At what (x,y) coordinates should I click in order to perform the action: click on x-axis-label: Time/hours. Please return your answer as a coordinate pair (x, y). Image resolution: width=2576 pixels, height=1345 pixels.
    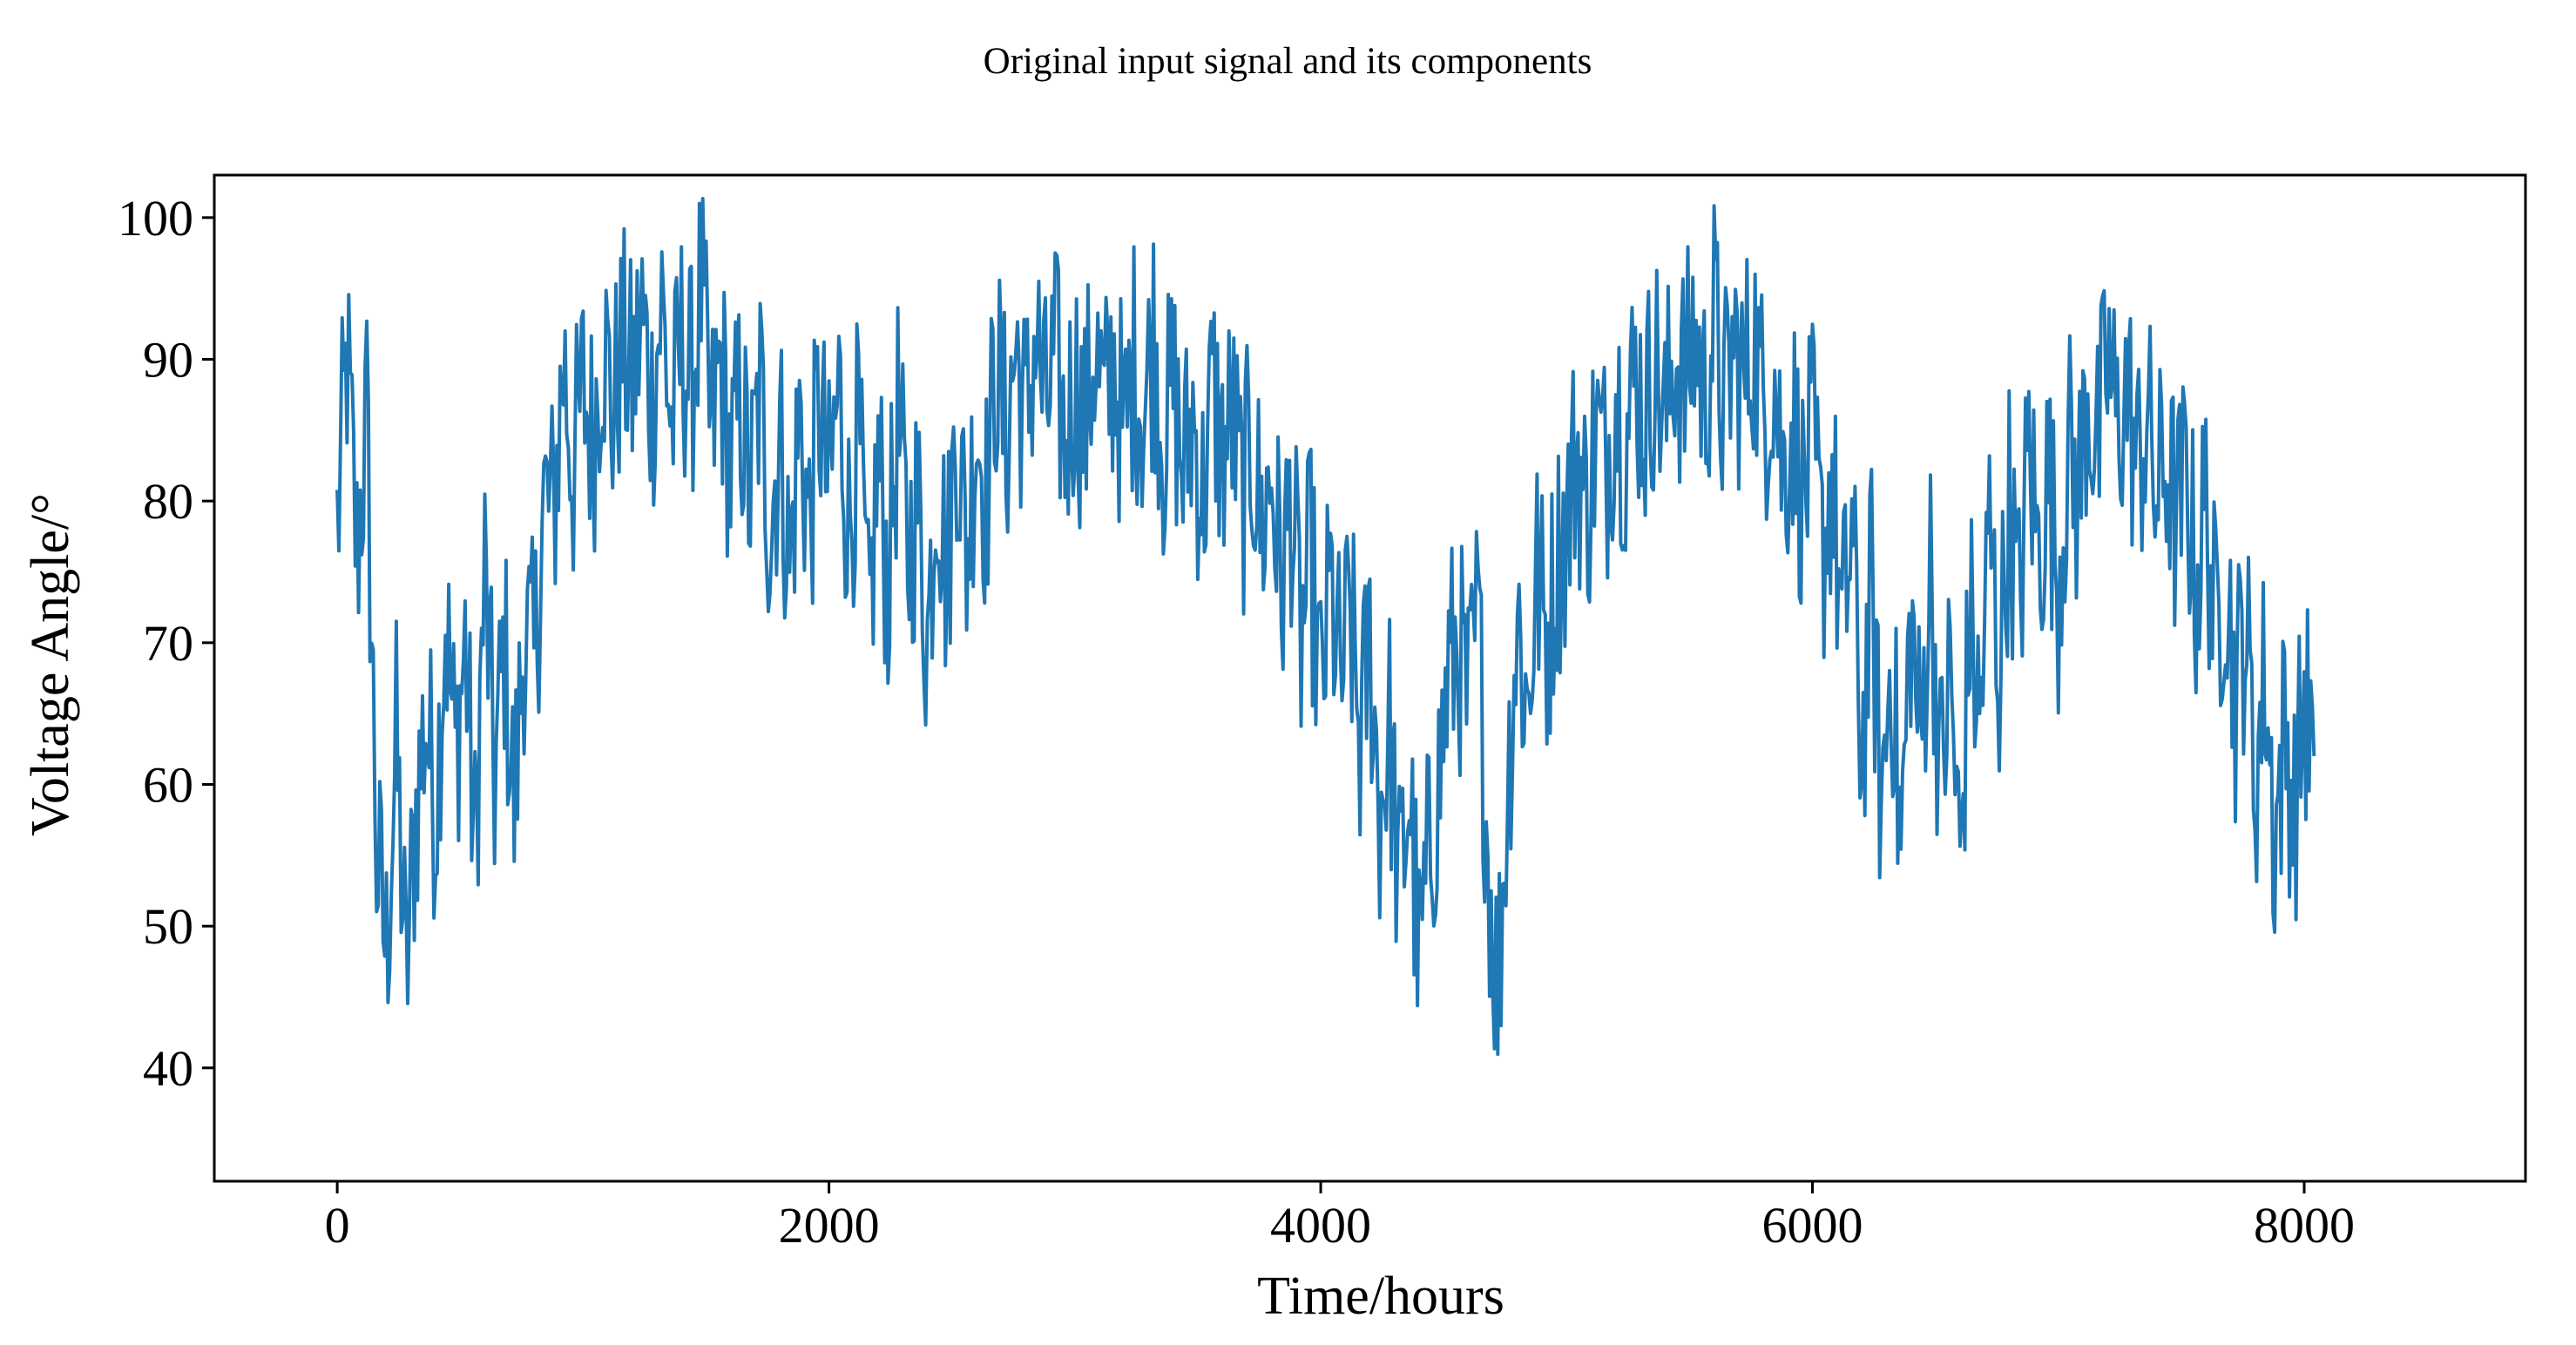
    Looking at the image, I should click on (1380, 1296).